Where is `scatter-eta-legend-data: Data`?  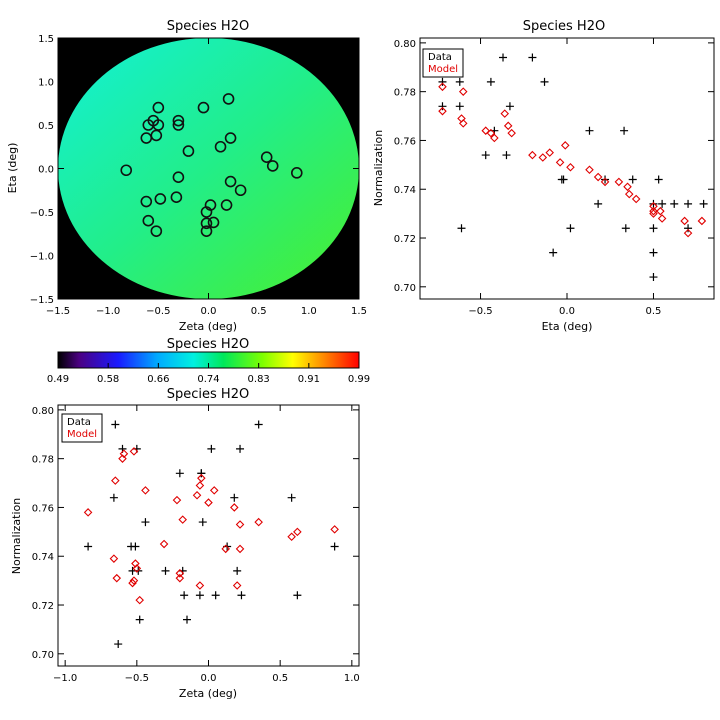 scatter-eta-legend-data: Data is located at coordinates (440, 57).